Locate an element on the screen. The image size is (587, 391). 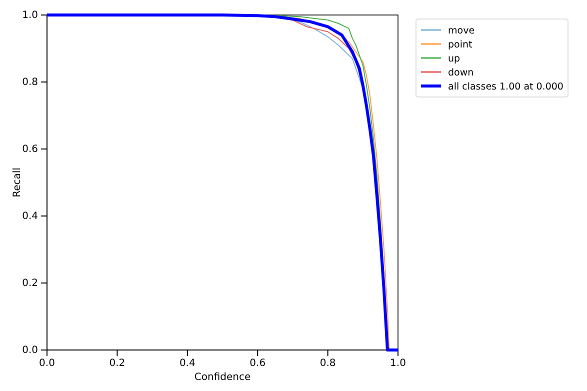
y-axis-title: Recall is located at coordinates (17, 183).